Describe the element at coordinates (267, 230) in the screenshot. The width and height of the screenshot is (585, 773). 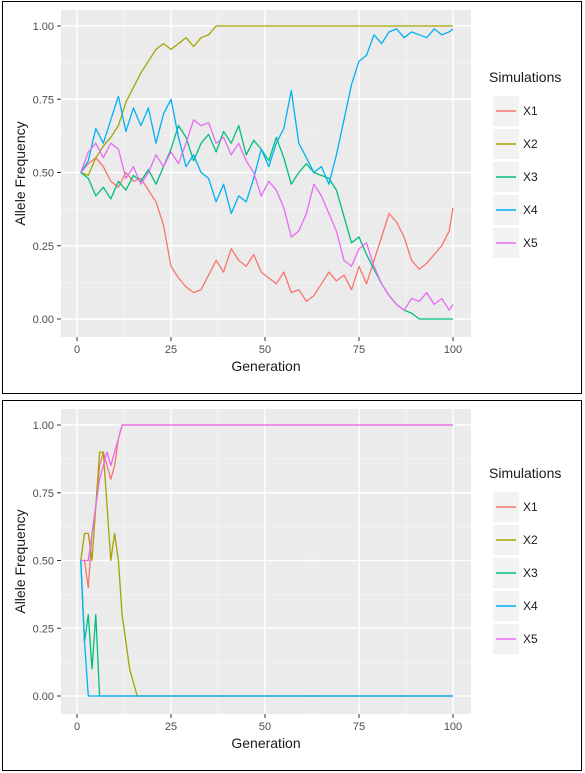
I see `series-line-x1` at that location.